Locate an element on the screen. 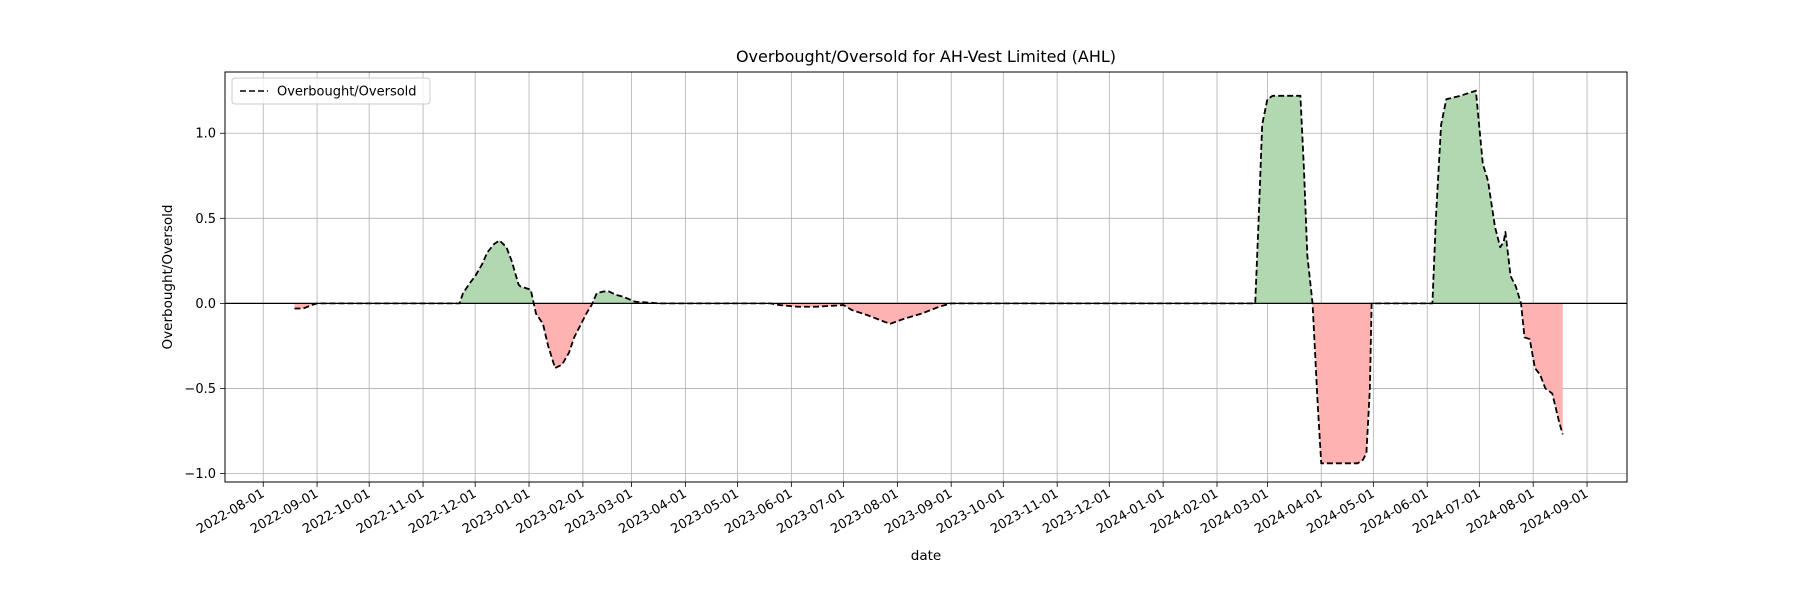  y-axis-ticks: 1.0 0.5 0.0 −0.5 −1.0 is located at coordinates (204, 304).